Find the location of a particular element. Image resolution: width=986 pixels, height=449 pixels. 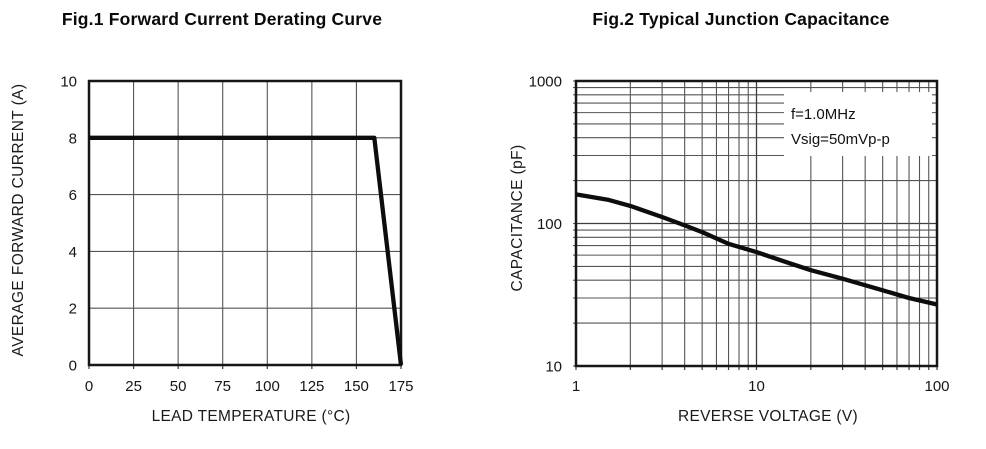

legend-line-frequency: f=1.0MHz is located at coordinates (823, 114).